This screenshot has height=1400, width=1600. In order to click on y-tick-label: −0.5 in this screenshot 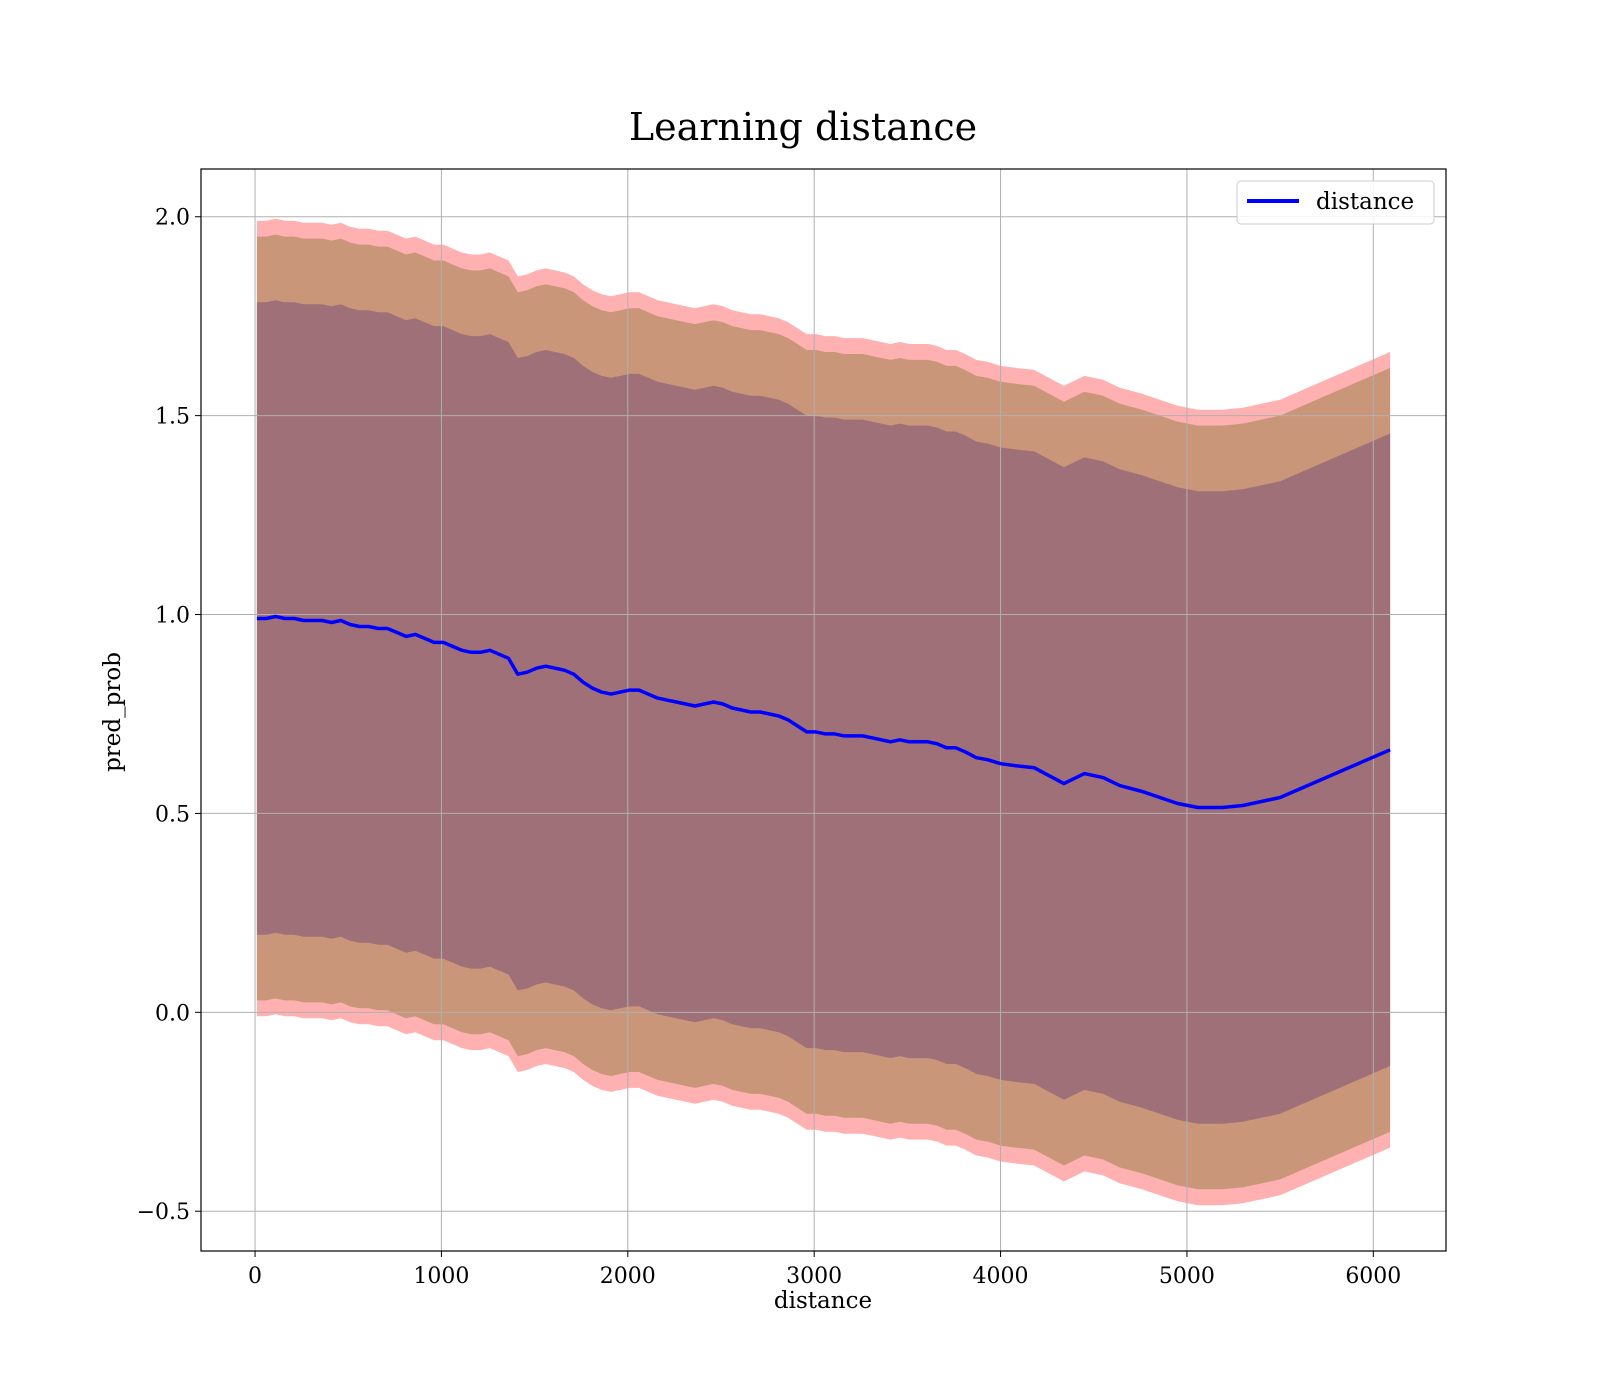, I will do `click(163, 1212)`.